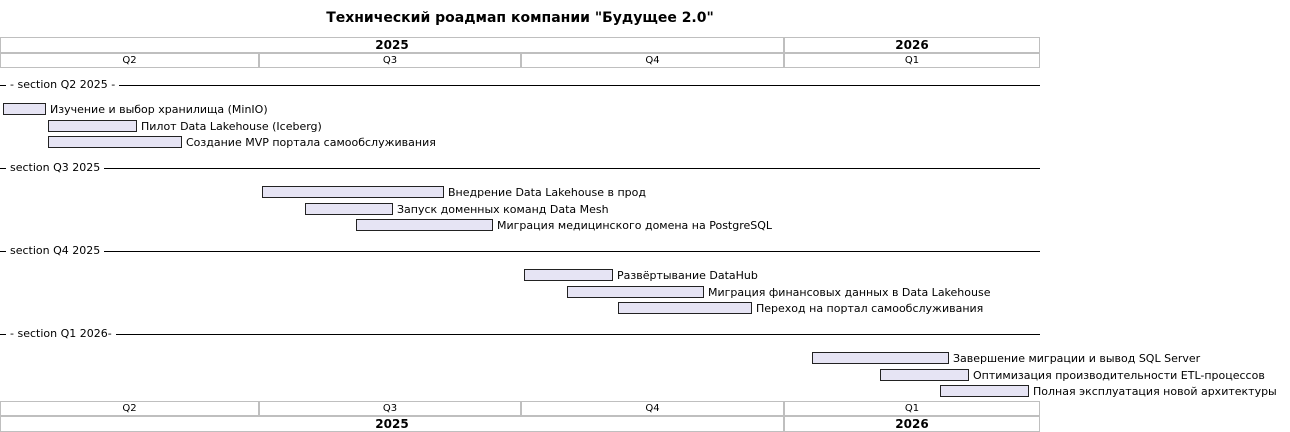 This screenshot has width=1290, height=432. I want to click on task-label: Создание MVP портала самообслуживания, so click(311, 142).